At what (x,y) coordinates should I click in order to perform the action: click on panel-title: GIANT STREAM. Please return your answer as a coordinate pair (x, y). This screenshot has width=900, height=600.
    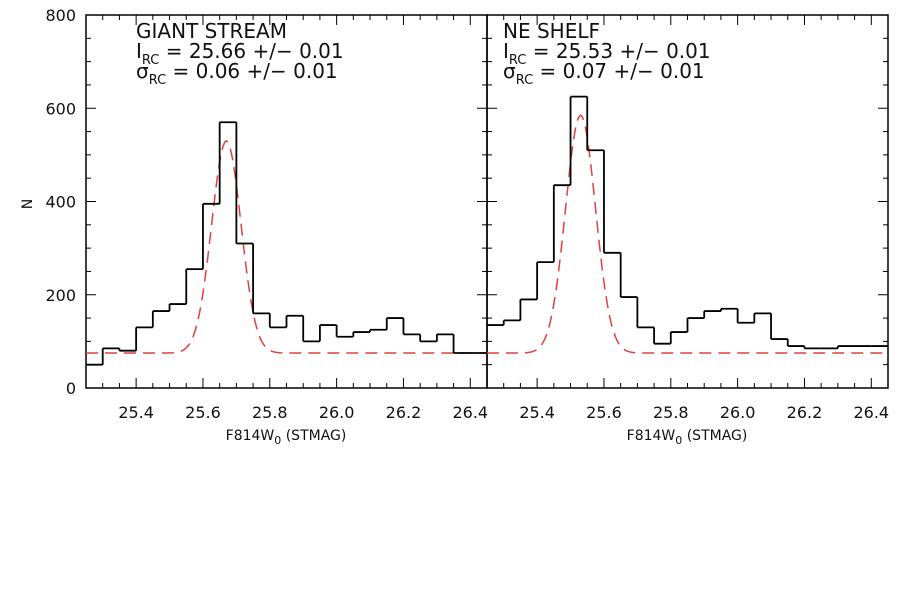
    Looking at the image, I should click on (211, 31).